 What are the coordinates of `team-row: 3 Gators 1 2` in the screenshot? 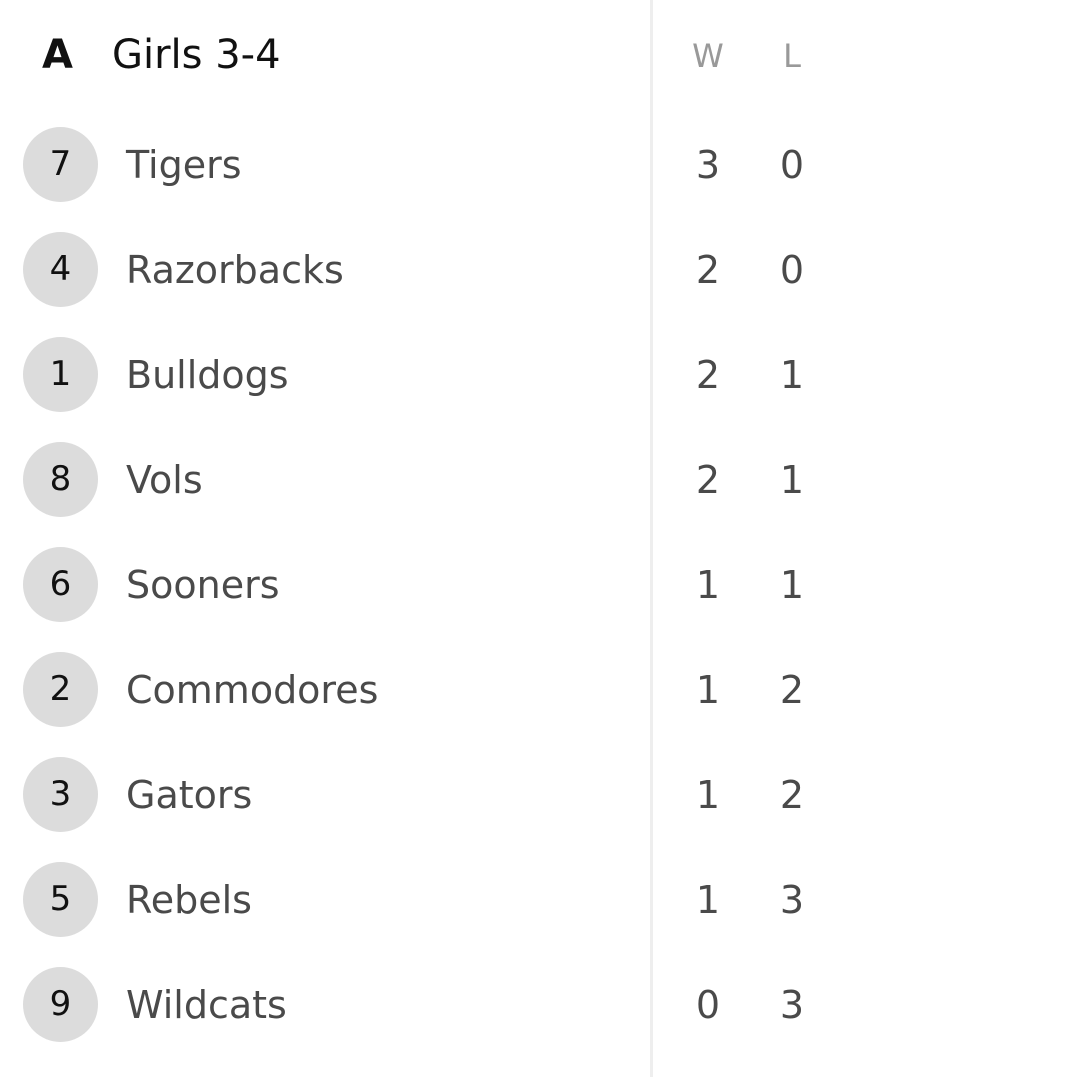 It's located at (541, 794).